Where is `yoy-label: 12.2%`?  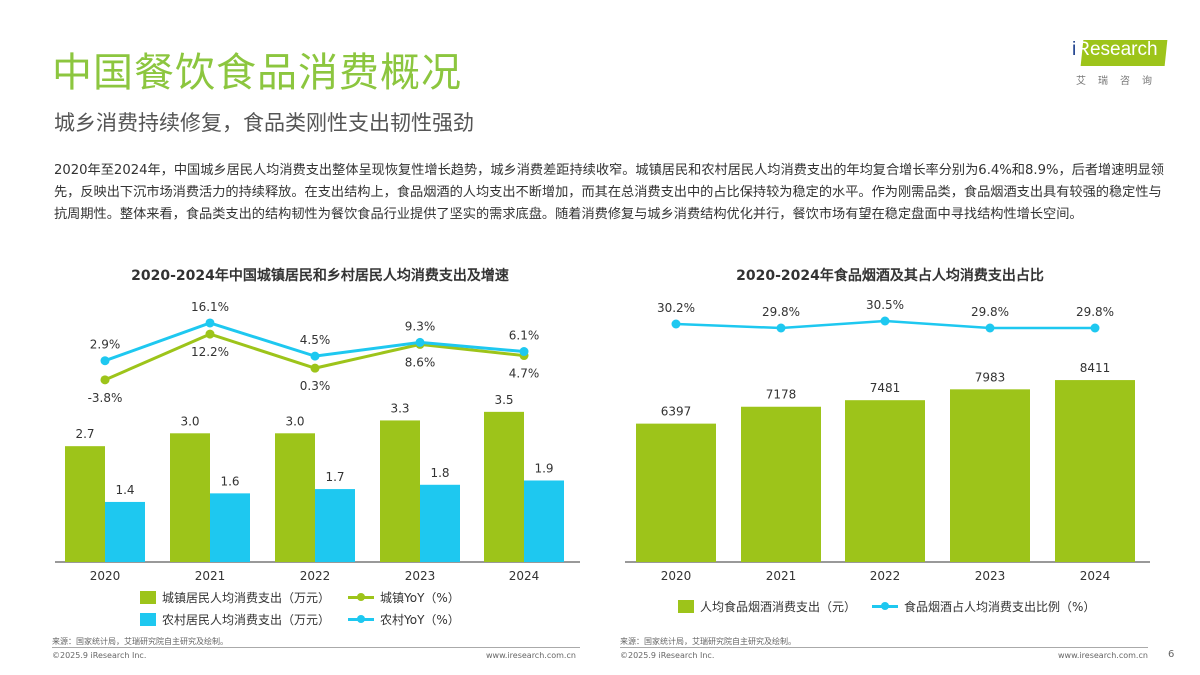 yoy-label: 12.2% is located at coordinates (210, 352).